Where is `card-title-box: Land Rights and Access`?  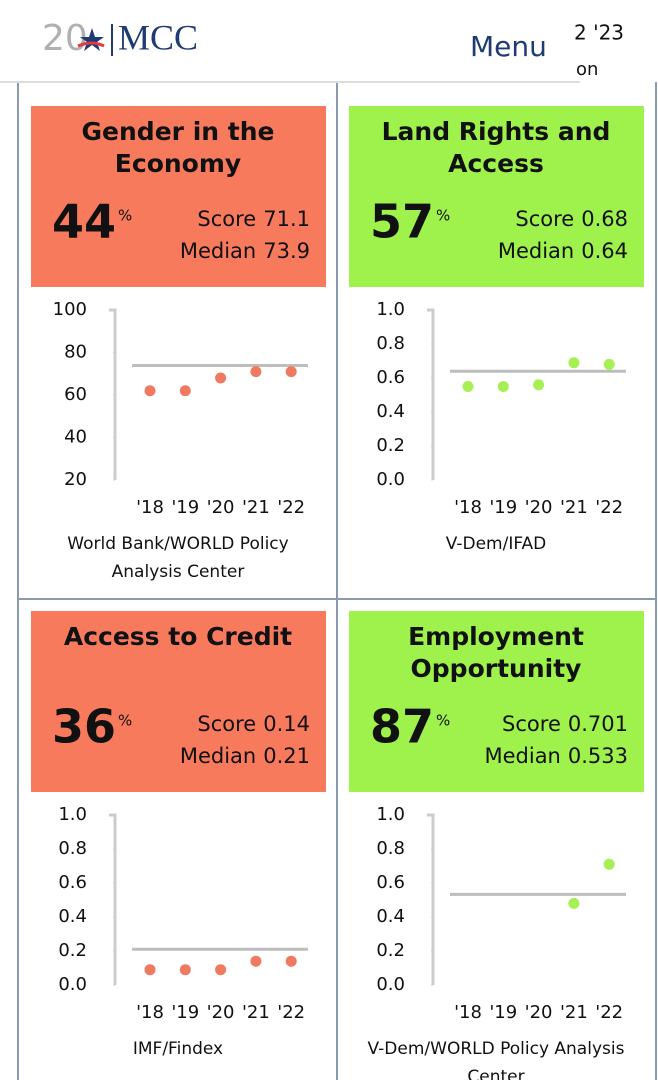
card-title-box: Land Rights and Access is located at coordinates (496, 147).